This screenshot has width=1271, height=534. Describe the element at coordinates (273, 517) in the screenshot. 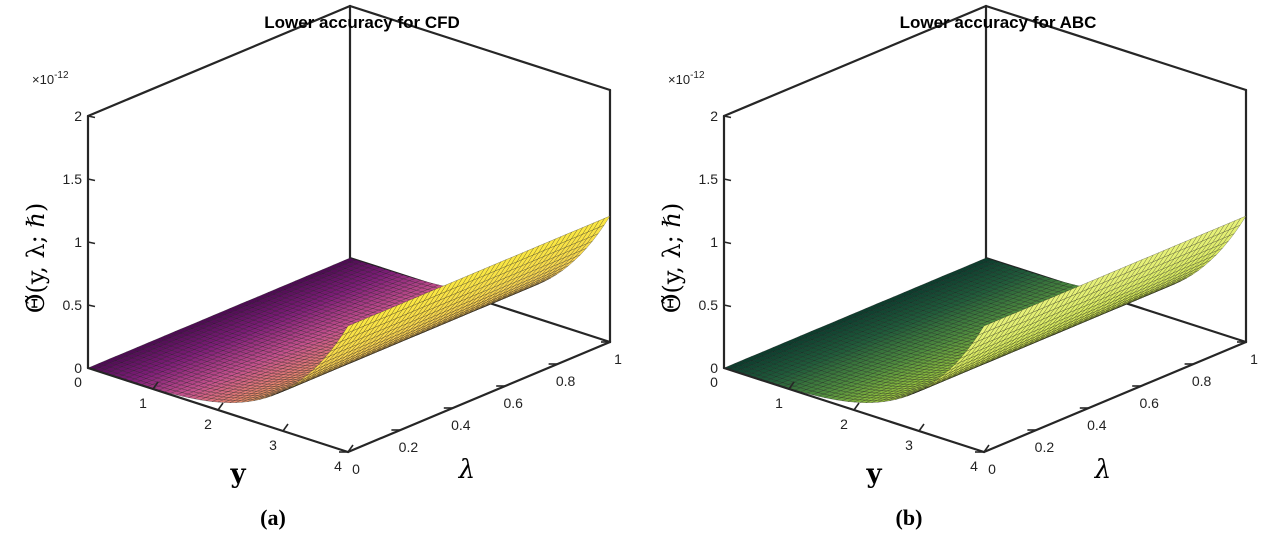

I see `panel-caption: (a)` at that location.